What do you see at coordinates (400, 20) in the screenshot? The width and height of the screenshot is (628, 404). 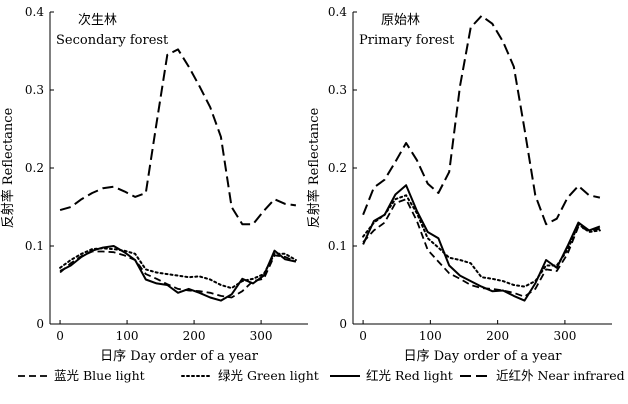 I see `panel-title-cn: 原始林` at bounding box center [400, 20].